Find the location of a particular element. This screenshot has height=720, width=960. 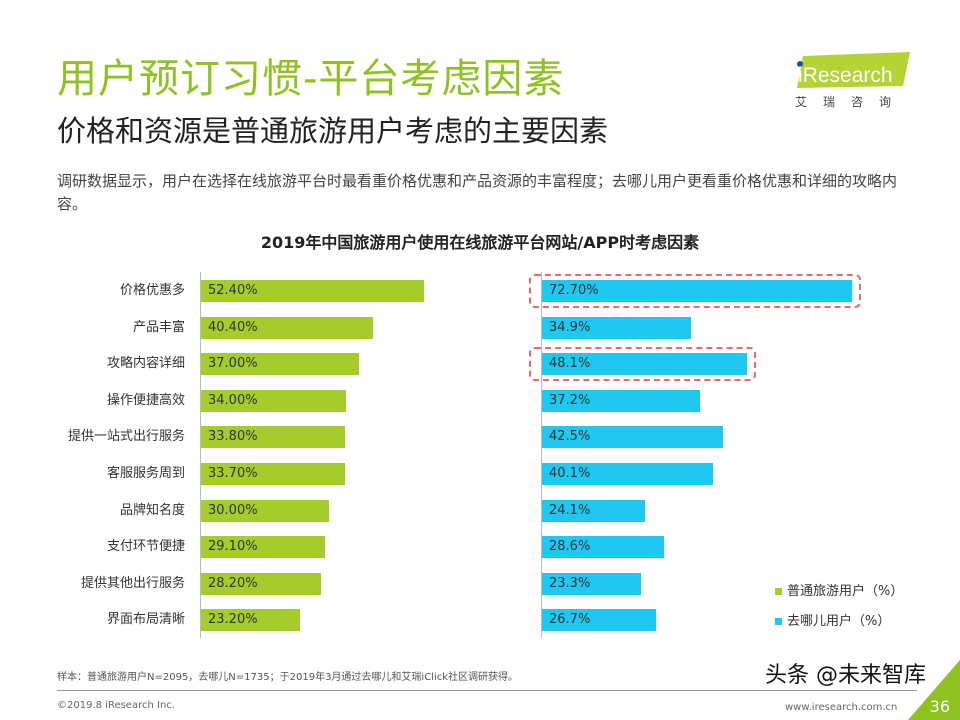

data-label: 30.00% is located at coordinates (233, 510).